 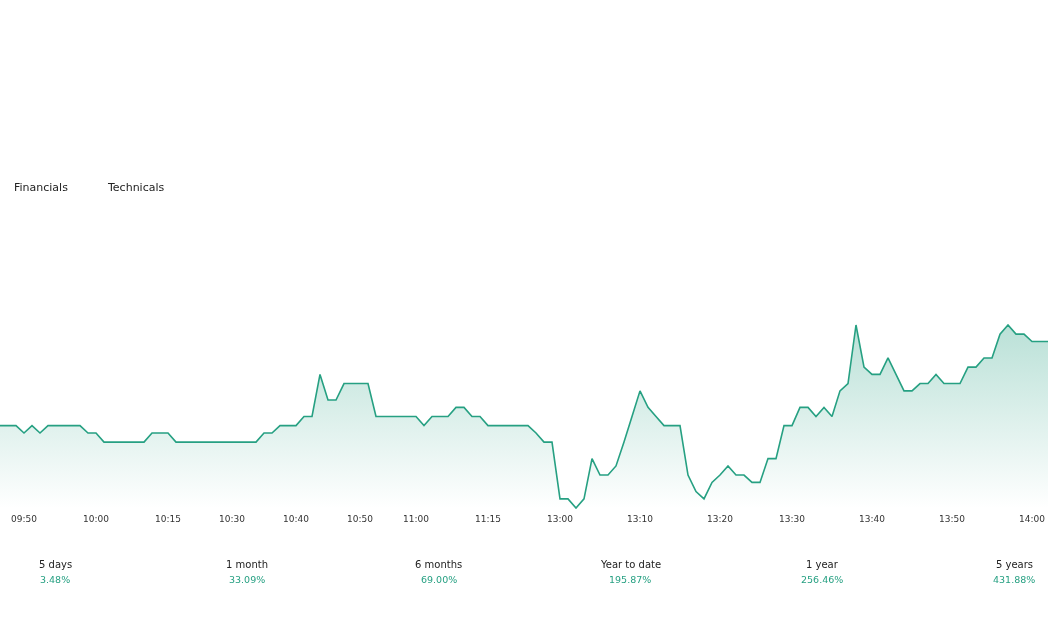 I want to click on x-tick-label: 13:00, so click(x=560, y=519).